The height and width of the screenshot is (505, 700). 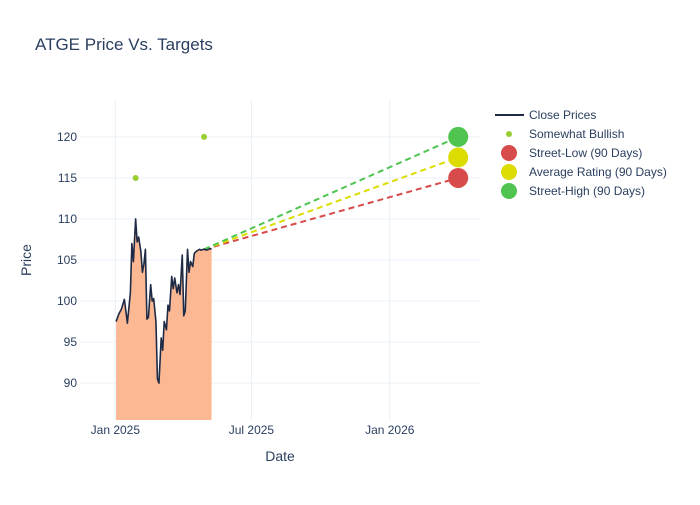 I want to click on legend-item-label: Average Rating (90 Days), so click(x=598, y=172).